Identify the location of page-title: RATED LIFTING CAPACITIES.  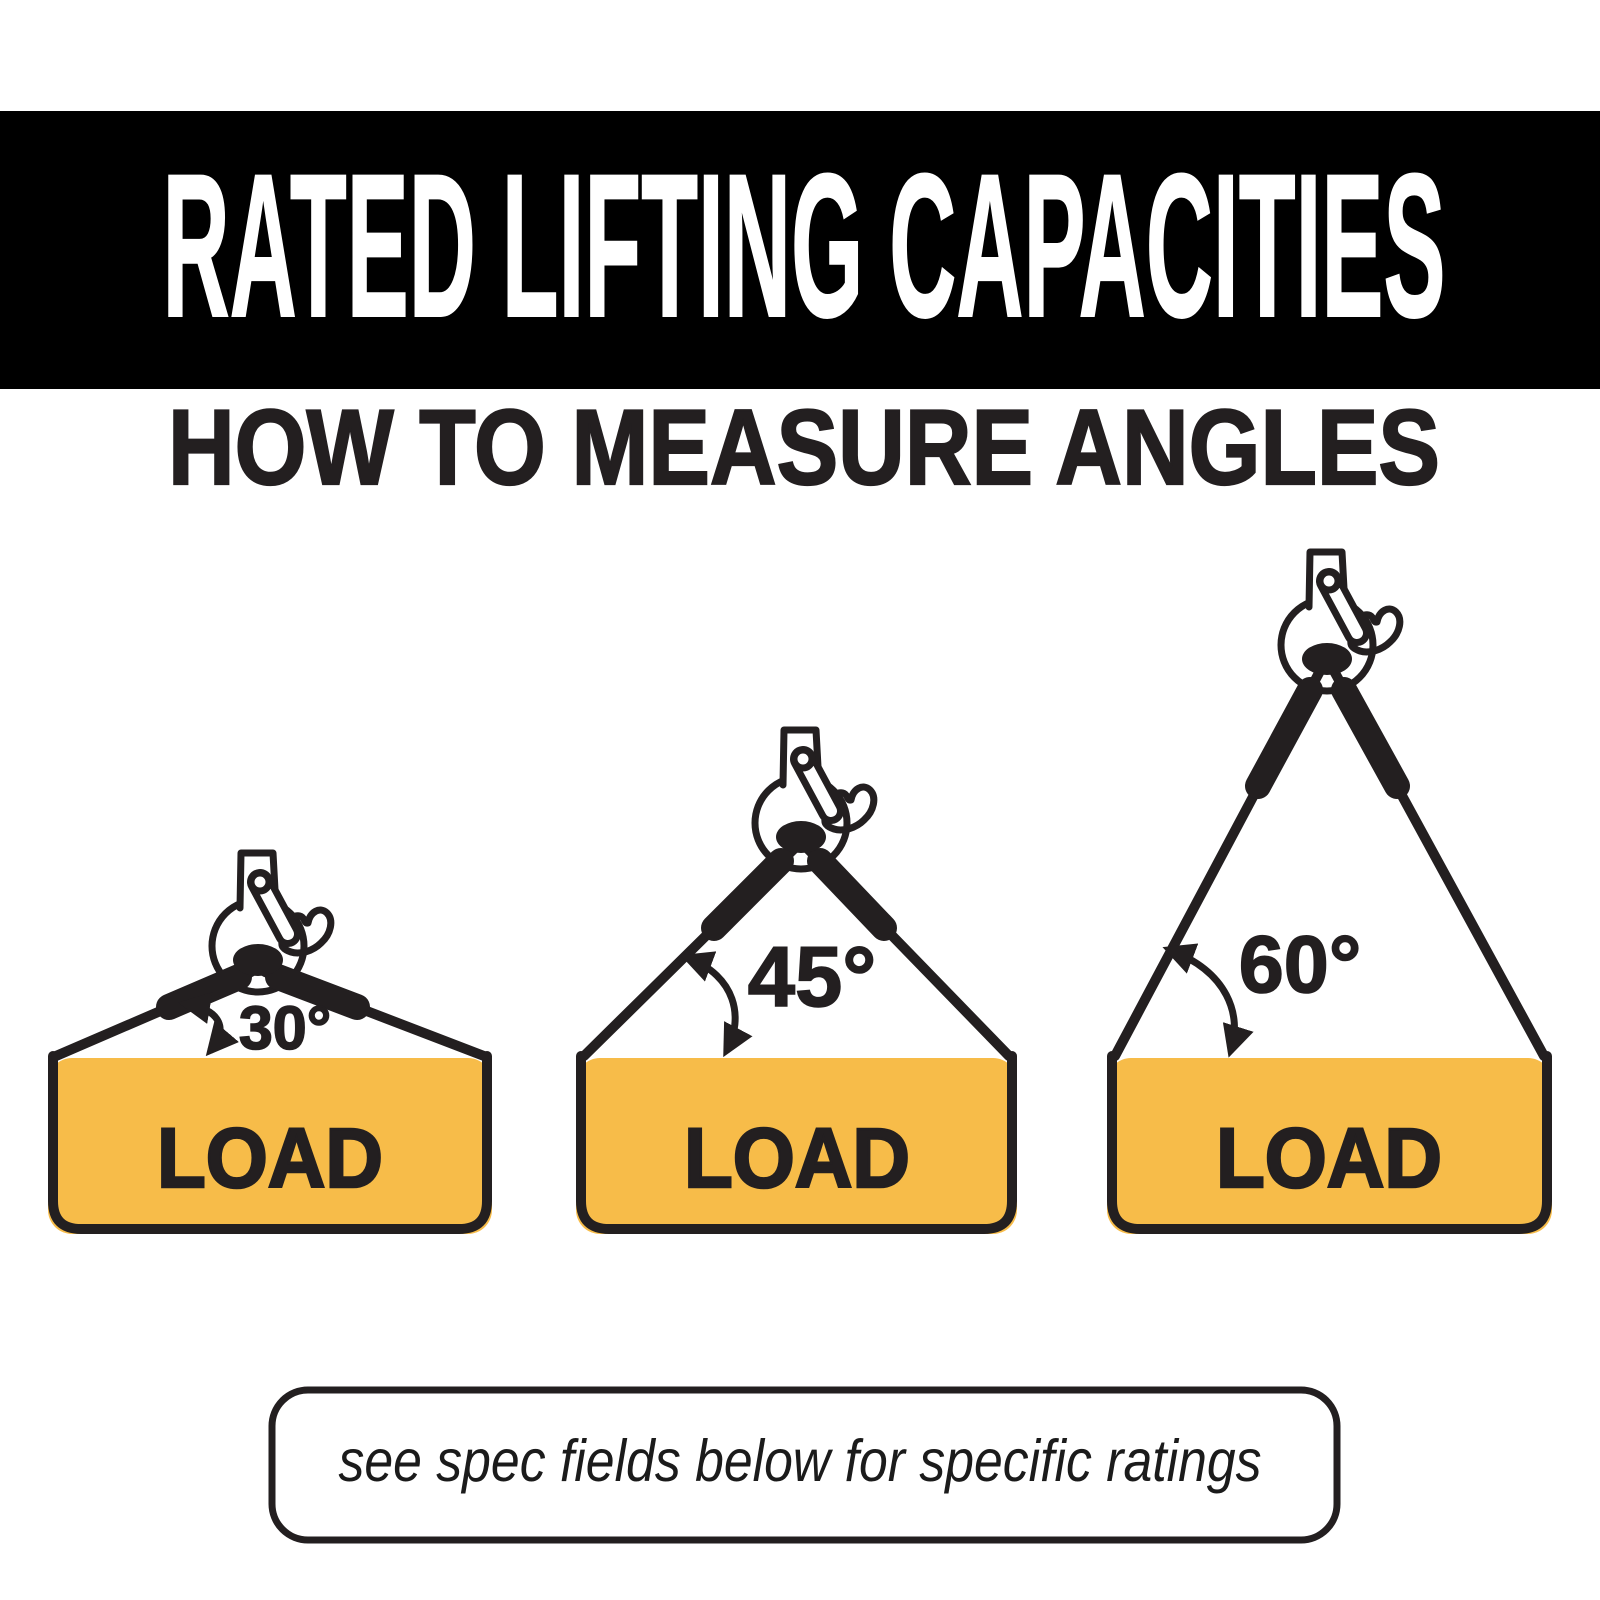
(804, 246).